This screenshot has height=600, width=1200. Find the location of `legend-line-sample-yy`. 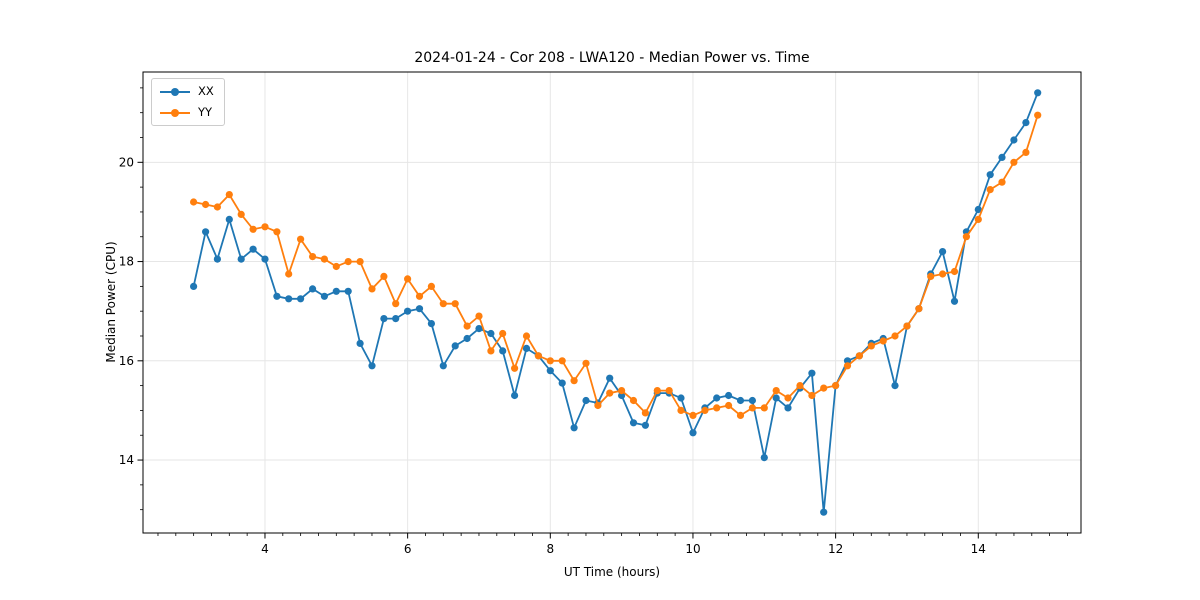

legend-line-sample-yy is located at coordinates (175, 112).